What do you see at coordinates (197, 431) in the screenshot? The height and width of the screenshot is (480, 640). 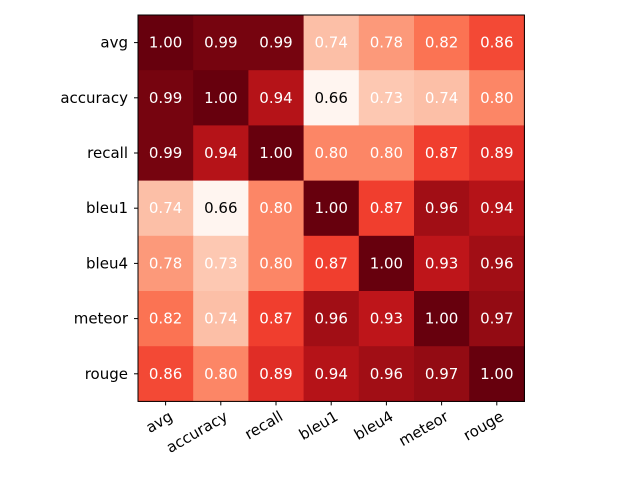 I see `x-tick-label: accuracy` at bounding box center [197, 431].